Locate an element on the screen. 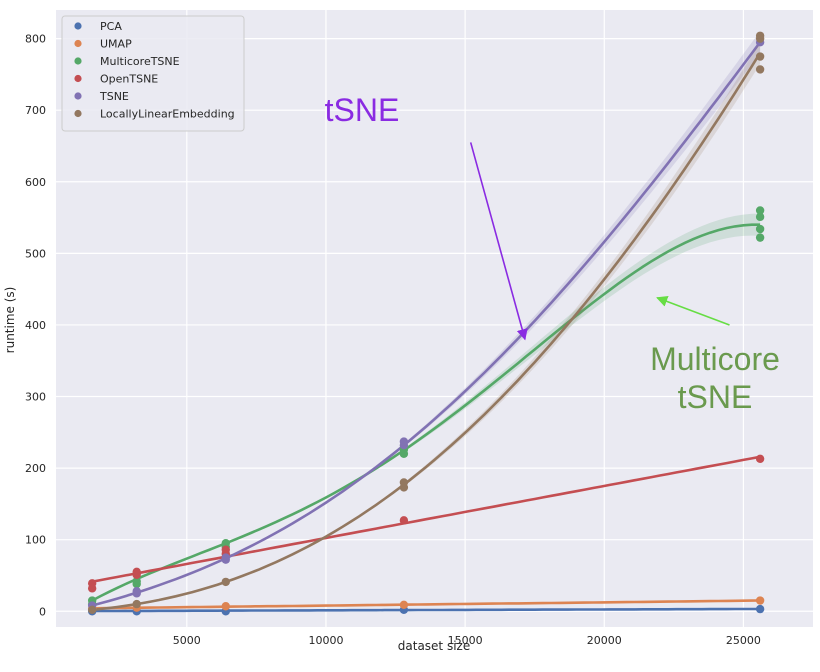 The height and width of the screenshot is (672, 820). tsne-arrow is located at coordinates (498, 241).